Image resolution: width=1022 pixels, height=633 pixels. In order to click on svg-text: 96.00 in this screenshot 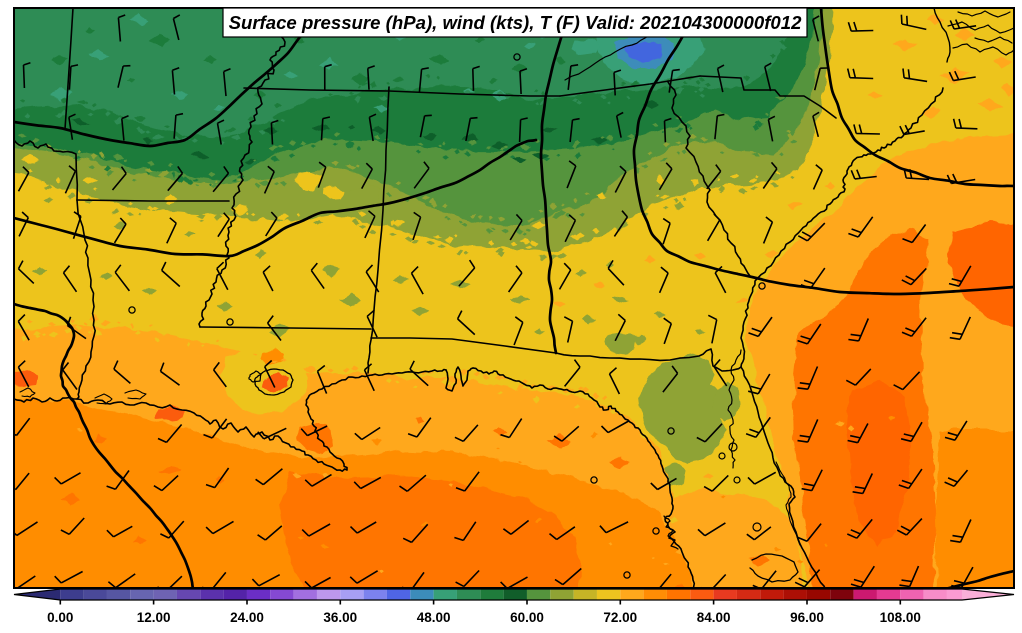, I will do `click(807, 617)`.